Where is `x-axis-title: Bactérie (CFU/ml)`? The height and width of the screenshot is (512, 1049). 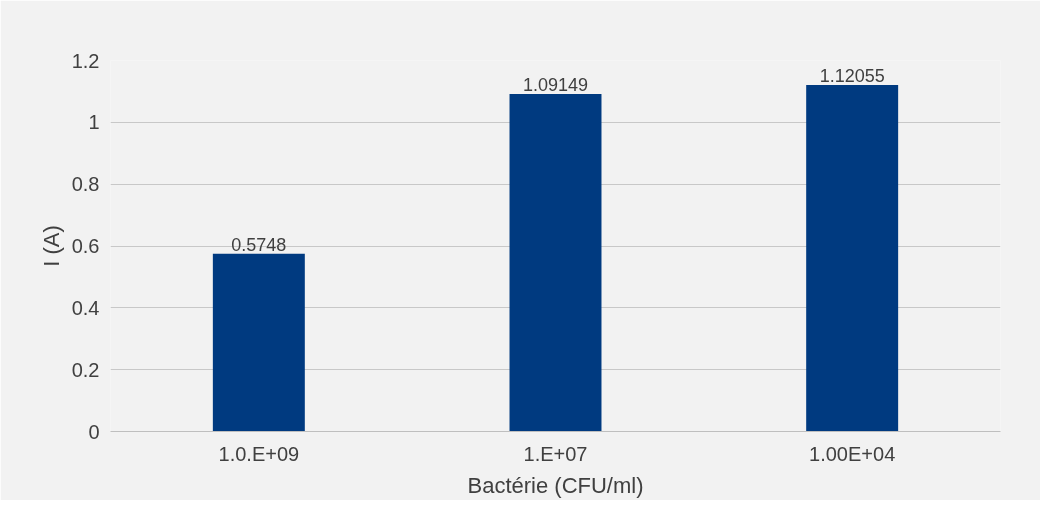 x-axis-title: Bactérie (CFU/ml) is located at coordinates (555, 485).